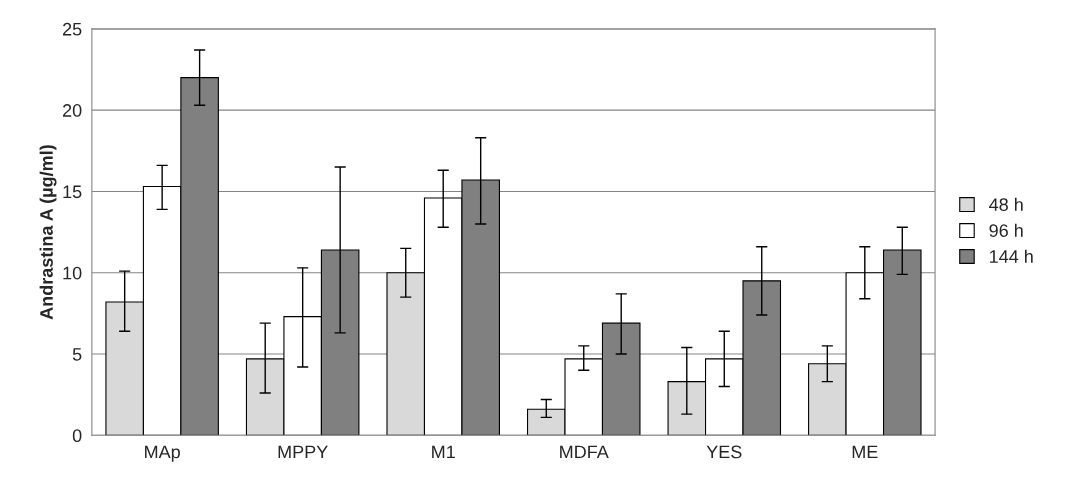 This screenshot has width=1081, height=481. I want to click on legend-label: 48 h, so click(1006, 204).